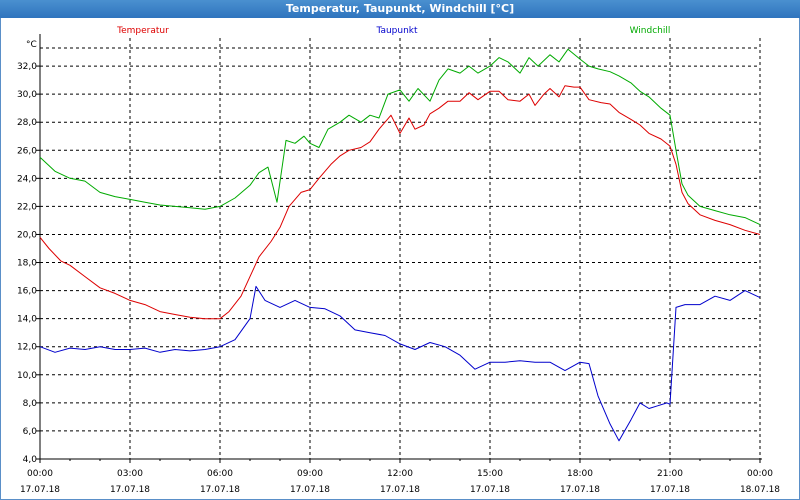 This screenshot has width=800, height=500. What do you see at coordinates (27, 207) in the screenshot?
I see `y-tick-label: 22,0` at bounding box center [27, 207].